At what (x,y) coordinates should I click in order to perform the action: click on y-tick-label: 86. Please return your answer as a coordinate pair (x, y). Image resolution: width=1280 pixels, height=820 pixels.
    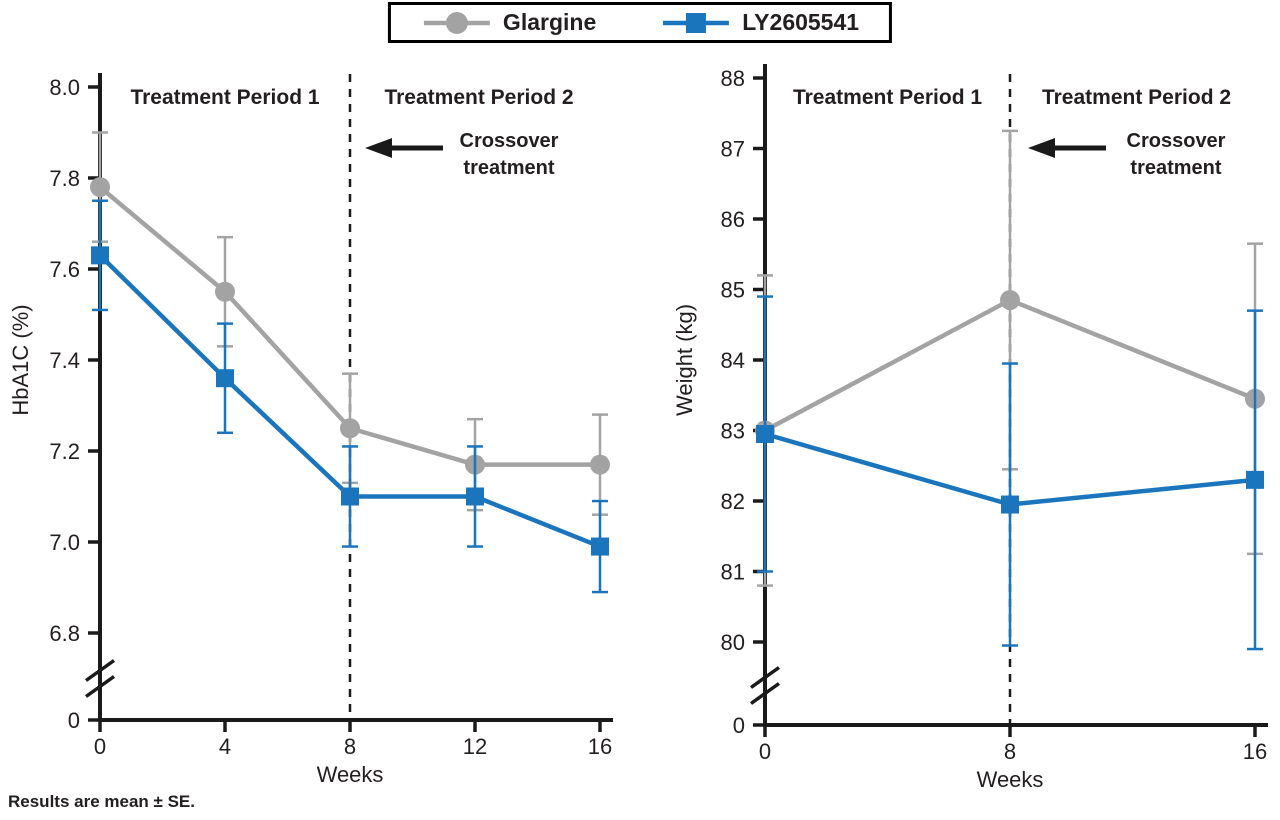
    Looking at the image, I should click on (733, 219).